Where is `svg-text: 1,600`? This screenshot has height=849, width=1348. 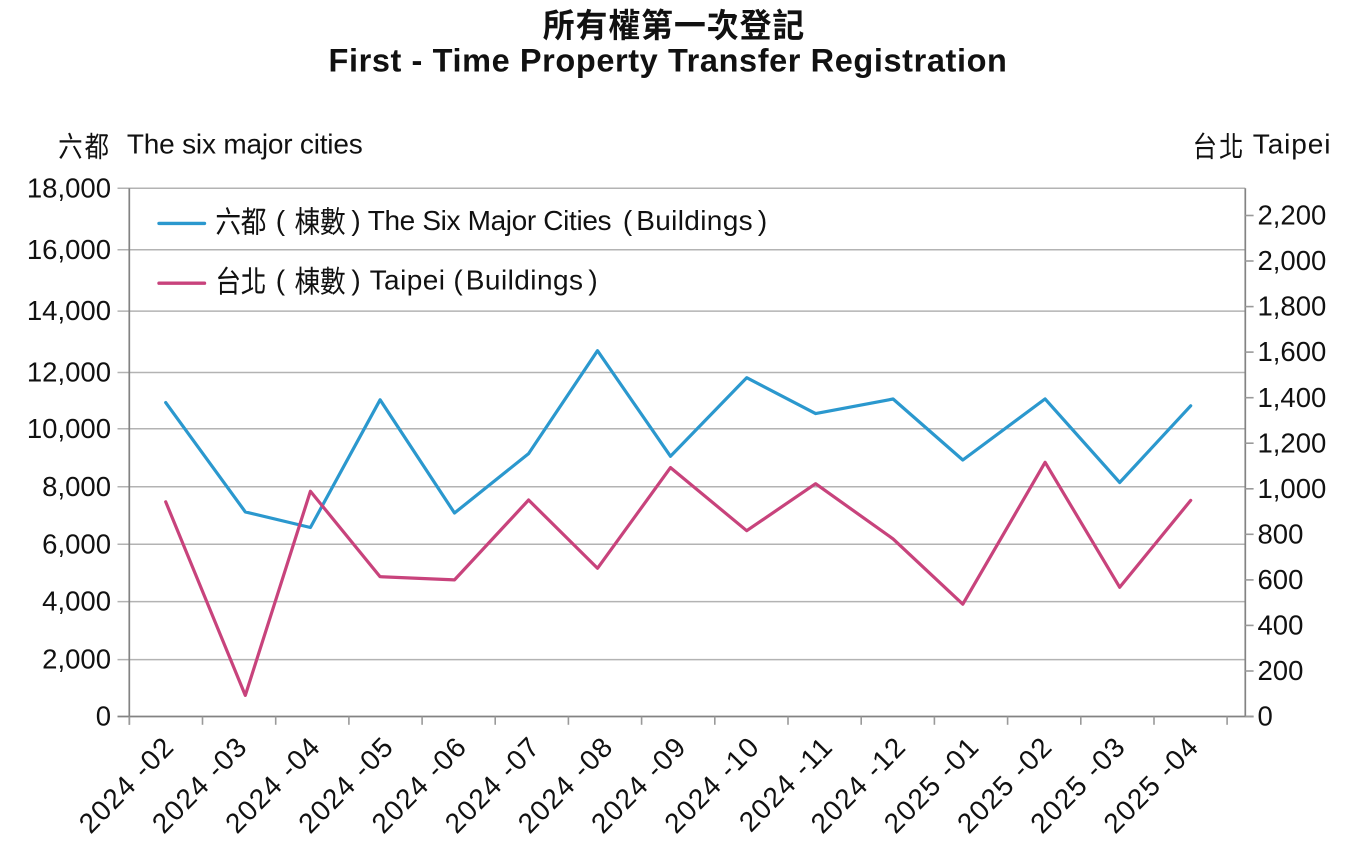
svg-text: 1,600 is located at coordinates (1292, 351).